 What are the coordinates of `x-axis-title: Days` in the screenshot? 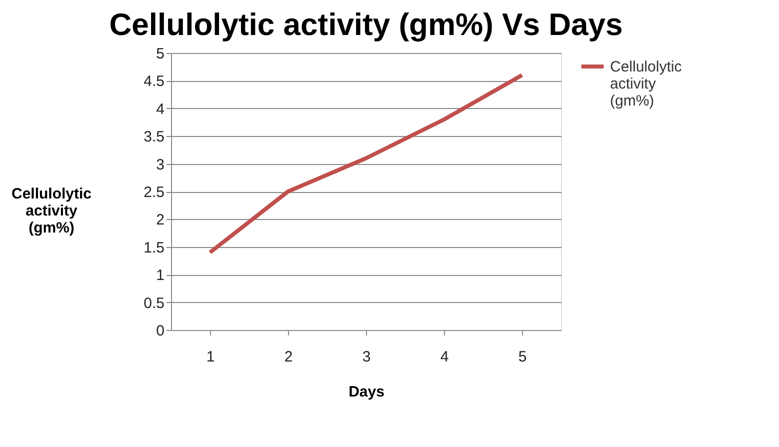 It's located at (366, 392).